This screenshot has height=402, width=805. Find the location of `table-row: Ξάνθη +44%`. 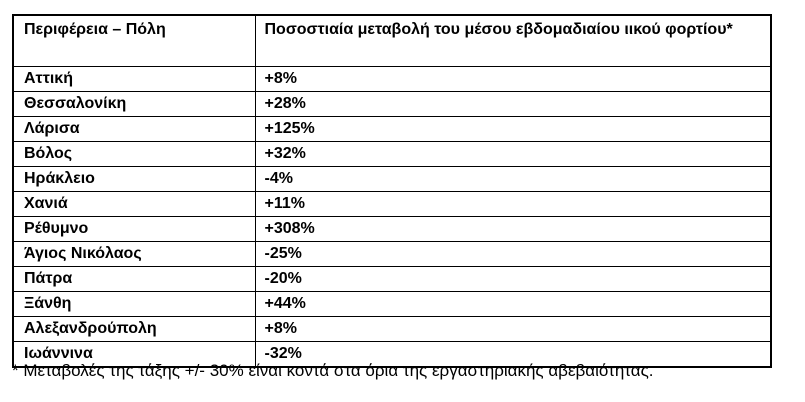

table-row: Ξάνθη +44% is located at coordinates (392, 304).